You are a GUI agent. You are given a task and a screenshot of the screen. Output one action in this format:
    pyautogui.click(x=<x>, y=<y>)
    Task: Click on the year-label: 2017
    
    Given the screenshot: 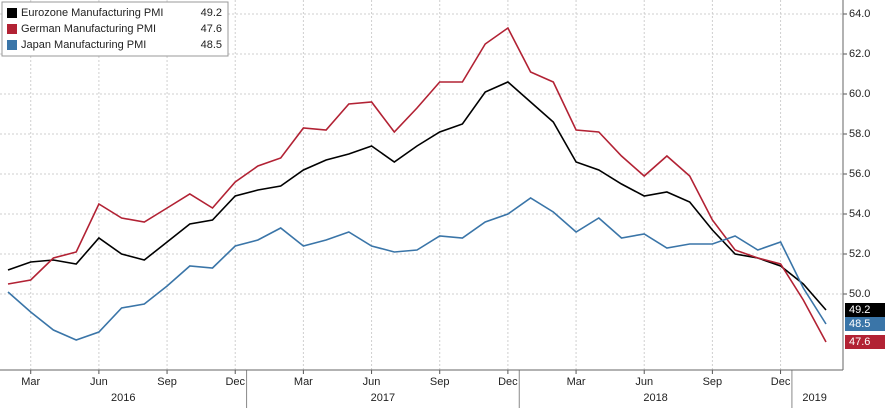 What is the action you would take?
    pyautogui.click(x=383, y=398)
    